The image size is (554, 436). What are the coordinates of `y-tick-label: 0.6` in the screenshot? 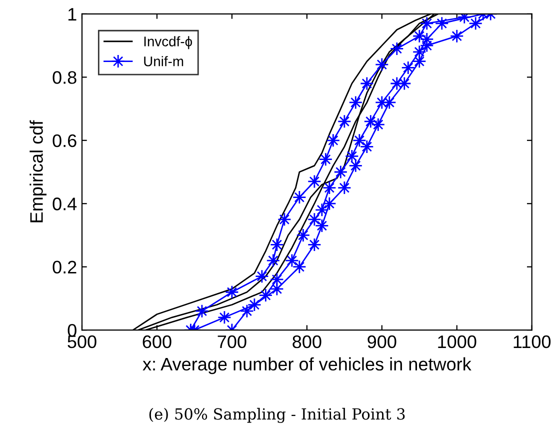 It's located at (64, 141).